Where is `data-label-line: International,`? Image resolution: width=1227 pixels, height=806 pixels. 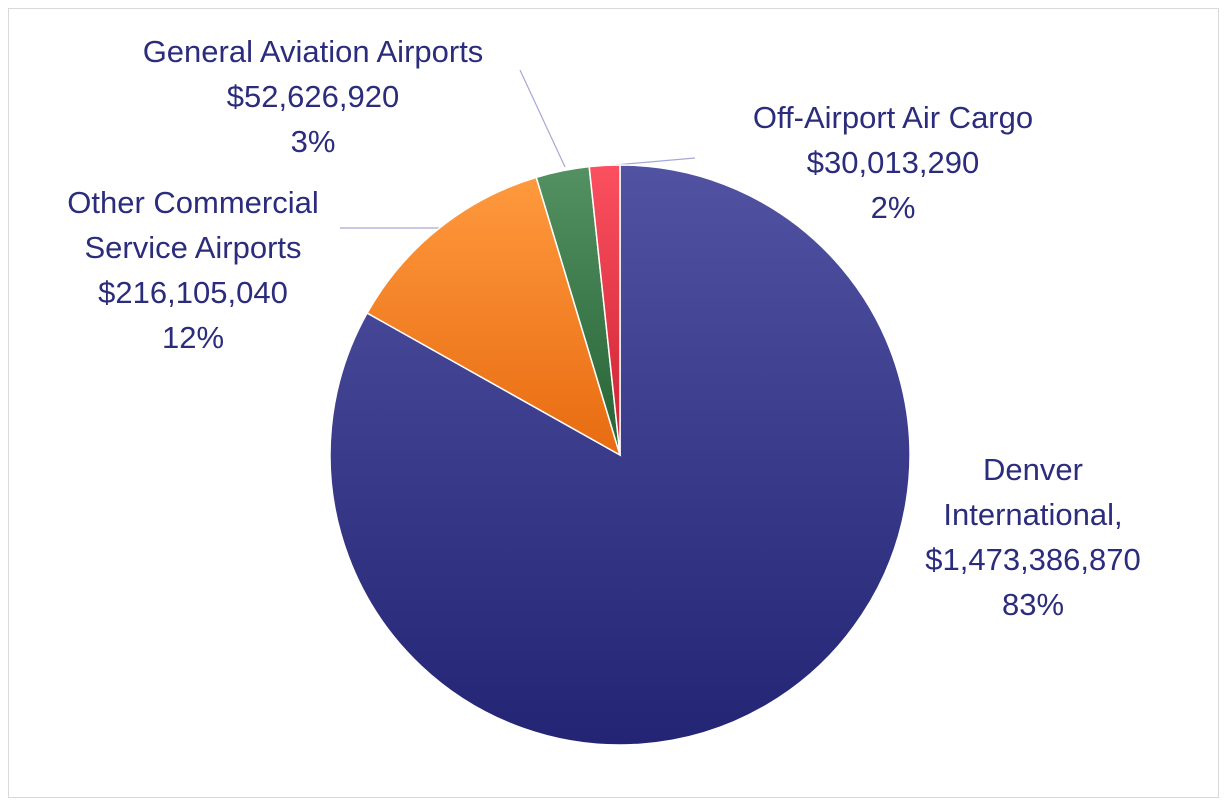
data-label-line: International, is located at coordinates (1032, 514).